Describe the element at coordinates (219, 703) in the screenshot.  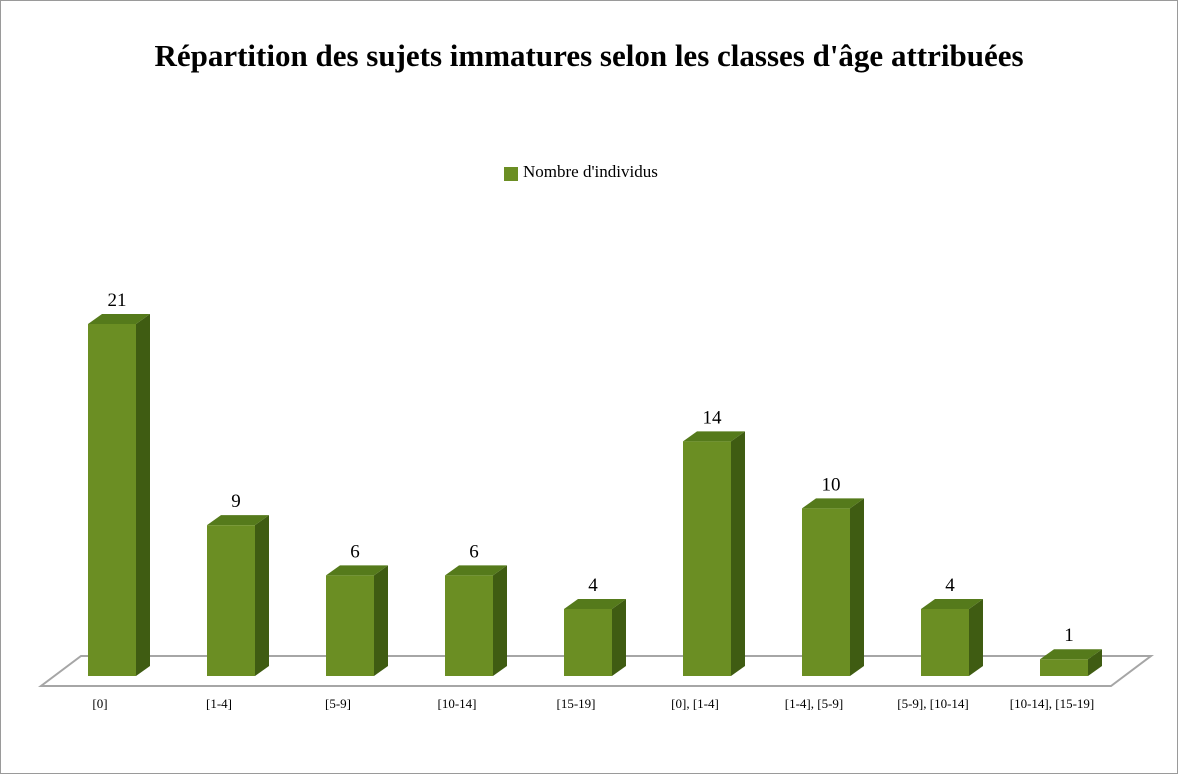
I see `x-tick-label: [1-4]` at that location.